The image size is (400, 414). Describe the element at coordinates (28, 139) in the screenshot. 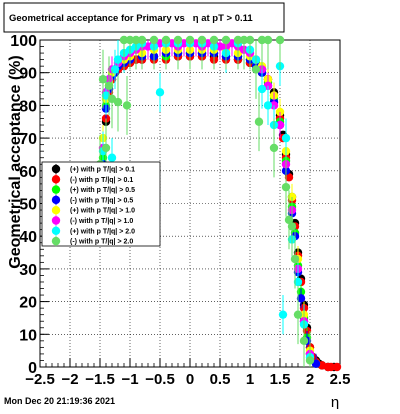

I see `y-tick-label: 70` at that location.